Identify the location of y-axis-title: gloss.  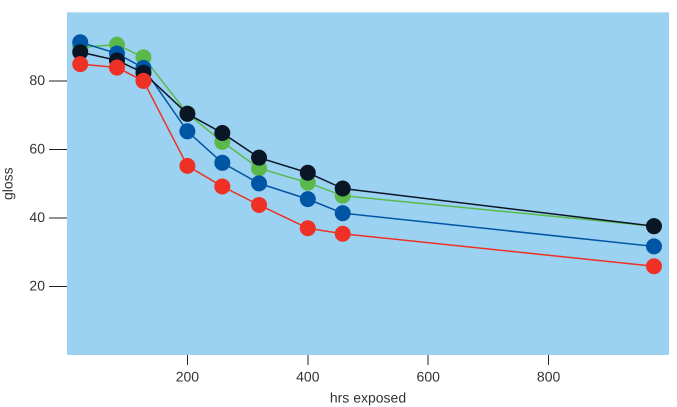
(8, 183).